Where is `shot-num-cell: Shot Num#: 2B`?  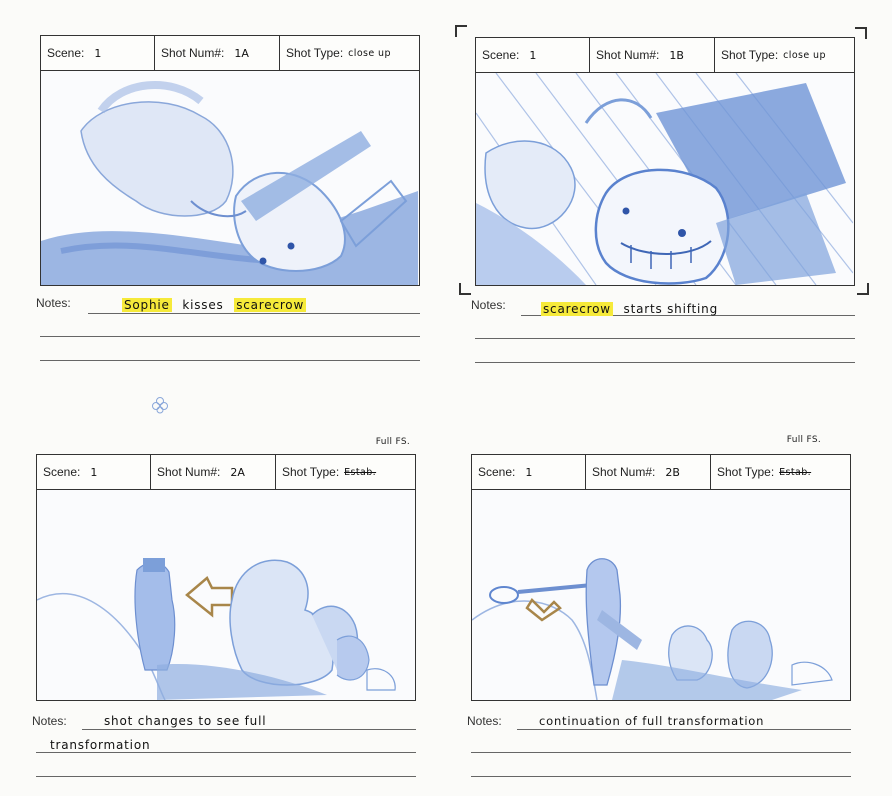
shot-num-cell: Shot Num#: 2B is located at coordinates (648, 472).